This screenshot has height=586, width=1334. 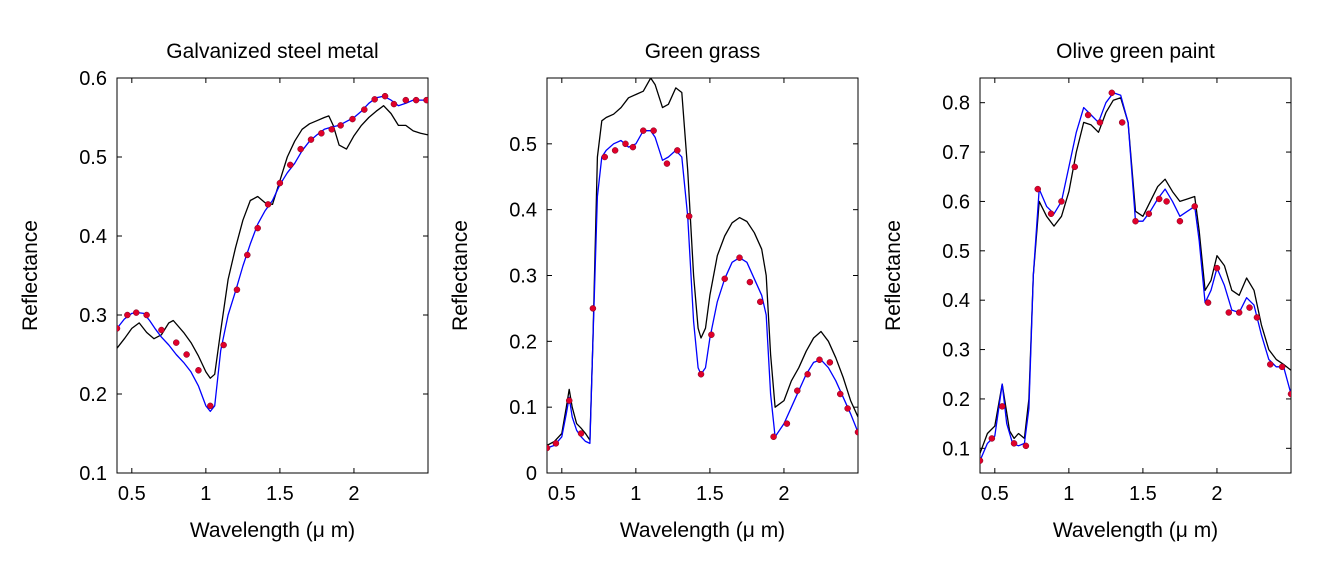 What do you see at coordinates (531, 474) in the screenshot?
I see `y-tick-label: 0` at bounding box center [531, 474].